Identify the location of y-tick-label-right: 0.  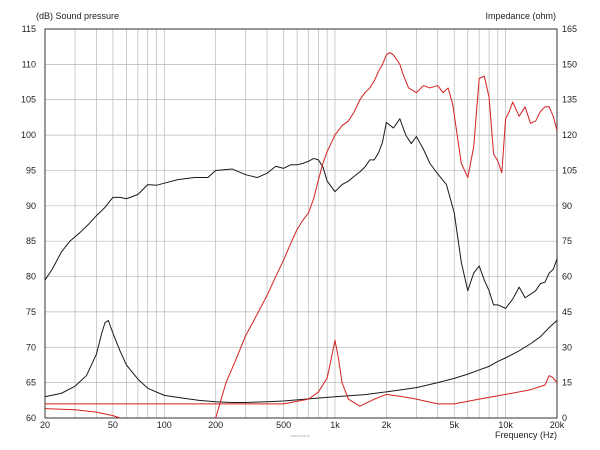
(564, 418).